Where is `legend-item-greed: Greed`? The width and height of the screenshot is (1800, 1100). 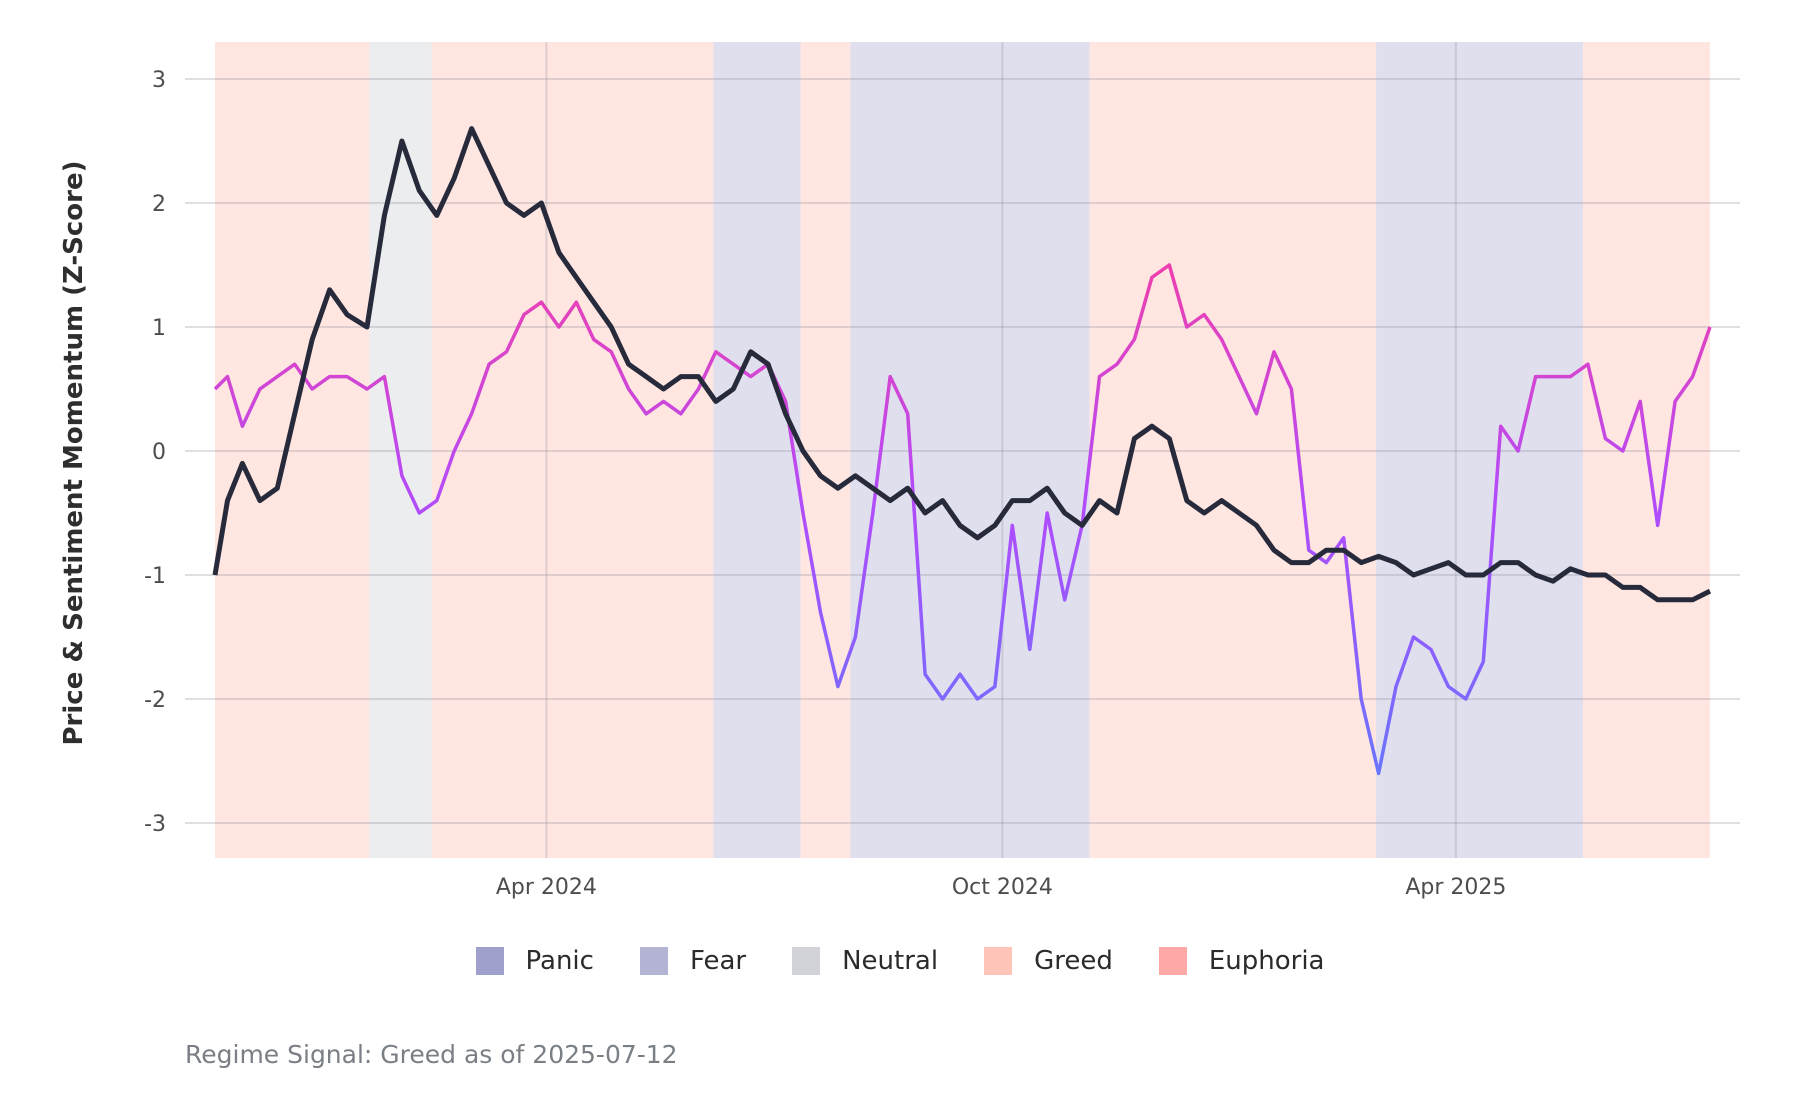
legend-item-greed: Greed is located at coordinates (1048, 961).